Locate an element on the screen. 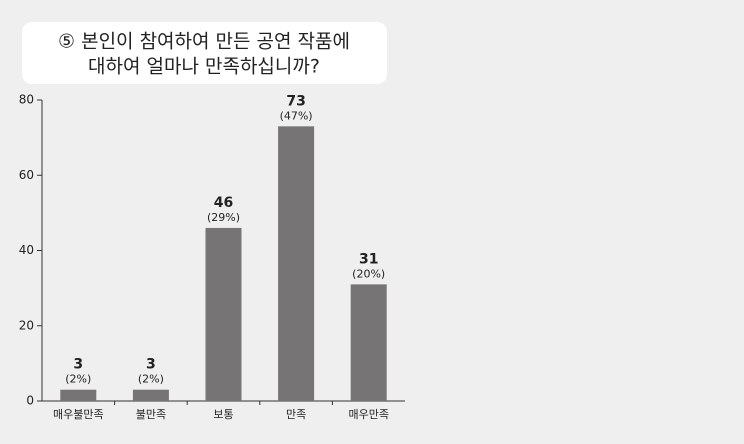 The width and height of the screenshot is (744, 444). y-tick-label: 80 is located at coordinates (26, 100).